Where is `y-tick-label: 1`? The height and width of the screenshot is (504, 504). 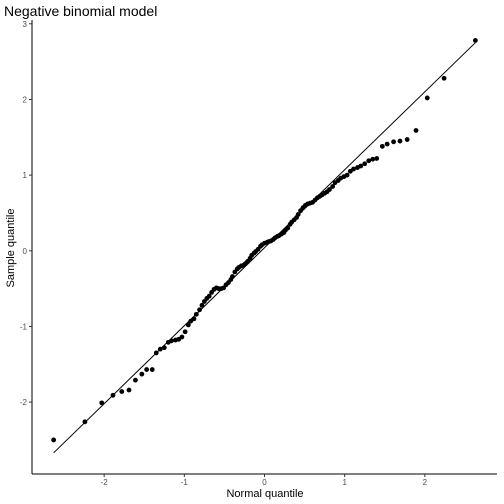 y-tick-label: 1 is located at coordinates (25, 175).